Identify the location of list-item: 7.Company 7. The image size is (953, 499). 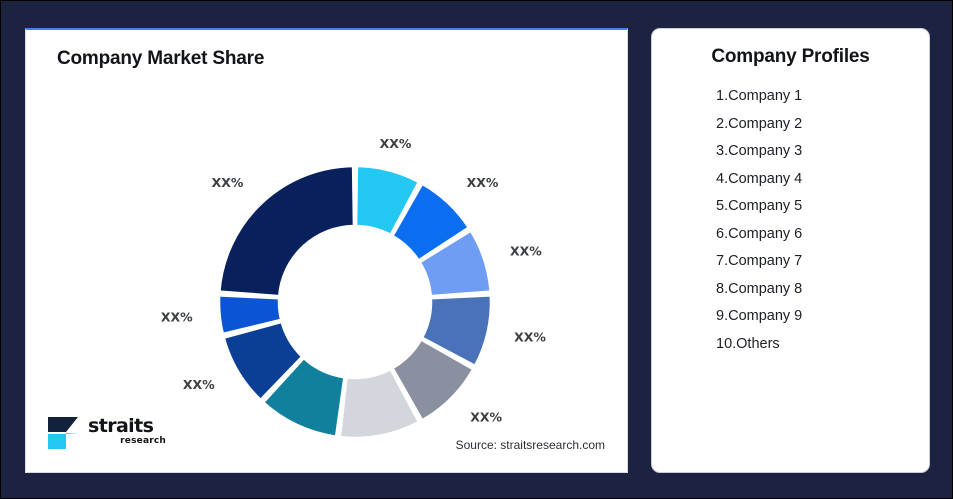
(759, 261).